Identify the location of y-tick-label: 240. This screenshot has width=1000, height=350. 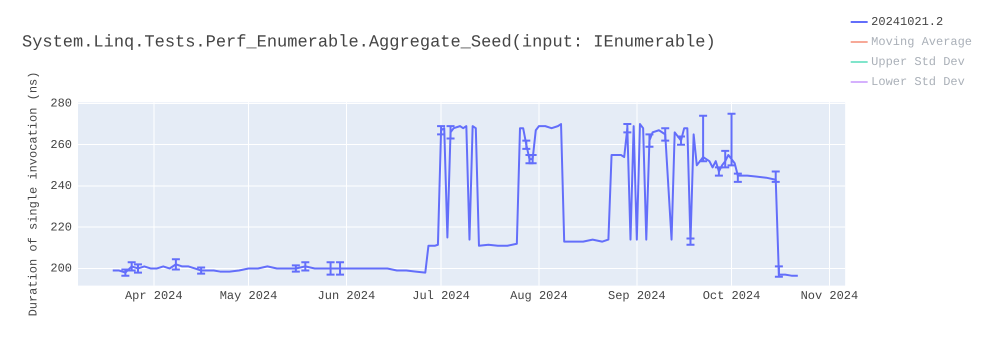
(61, 186).